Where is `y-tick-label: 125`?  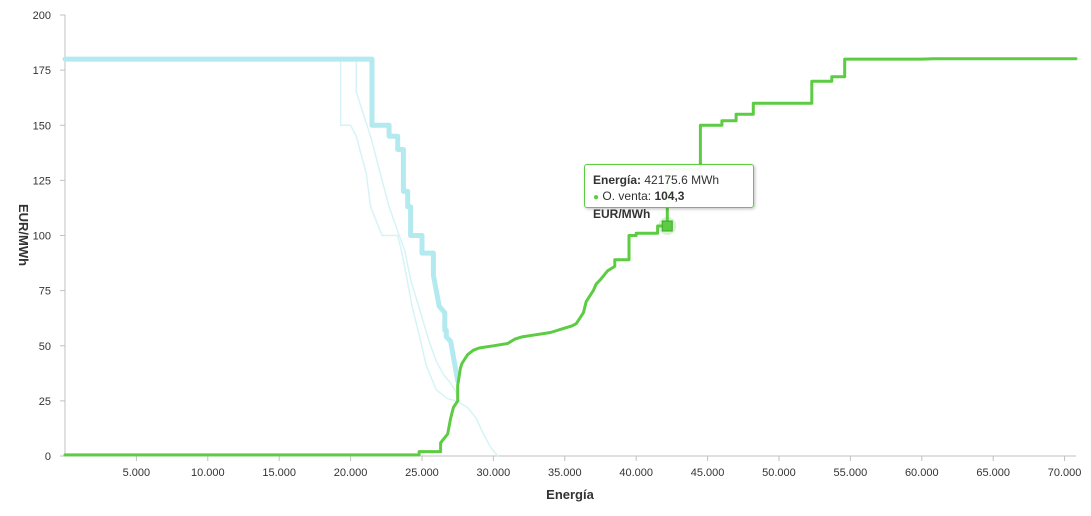 y-tick-label: 125 is located at coordinates (42, 181).